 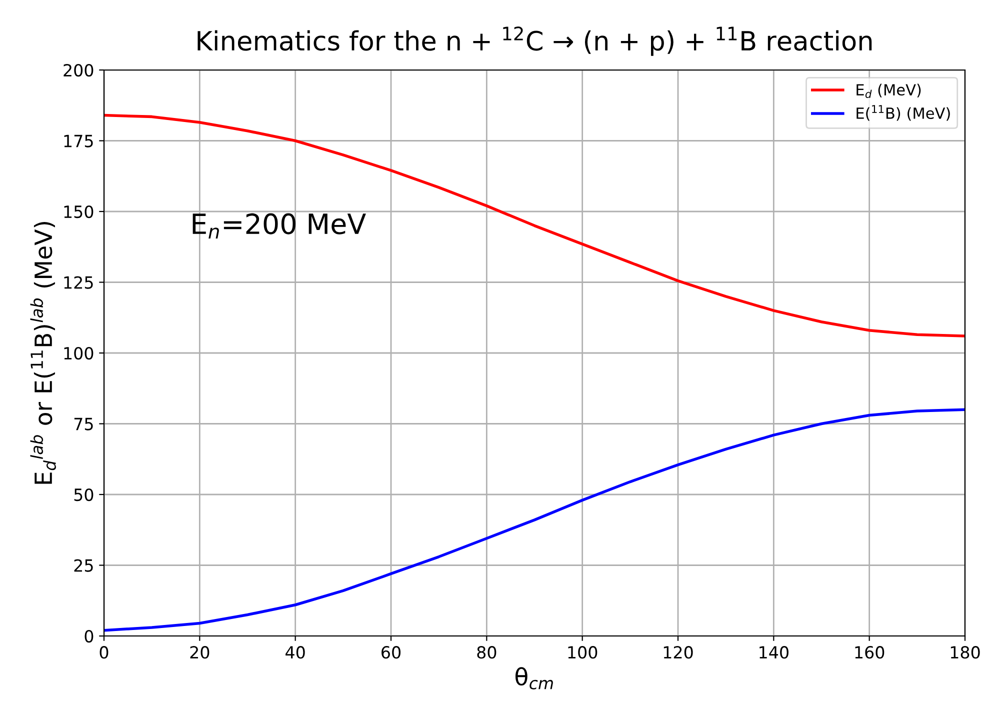 I want to click on legend-label: E($^{11}$B) (MeV), so click(x=903, y=113).